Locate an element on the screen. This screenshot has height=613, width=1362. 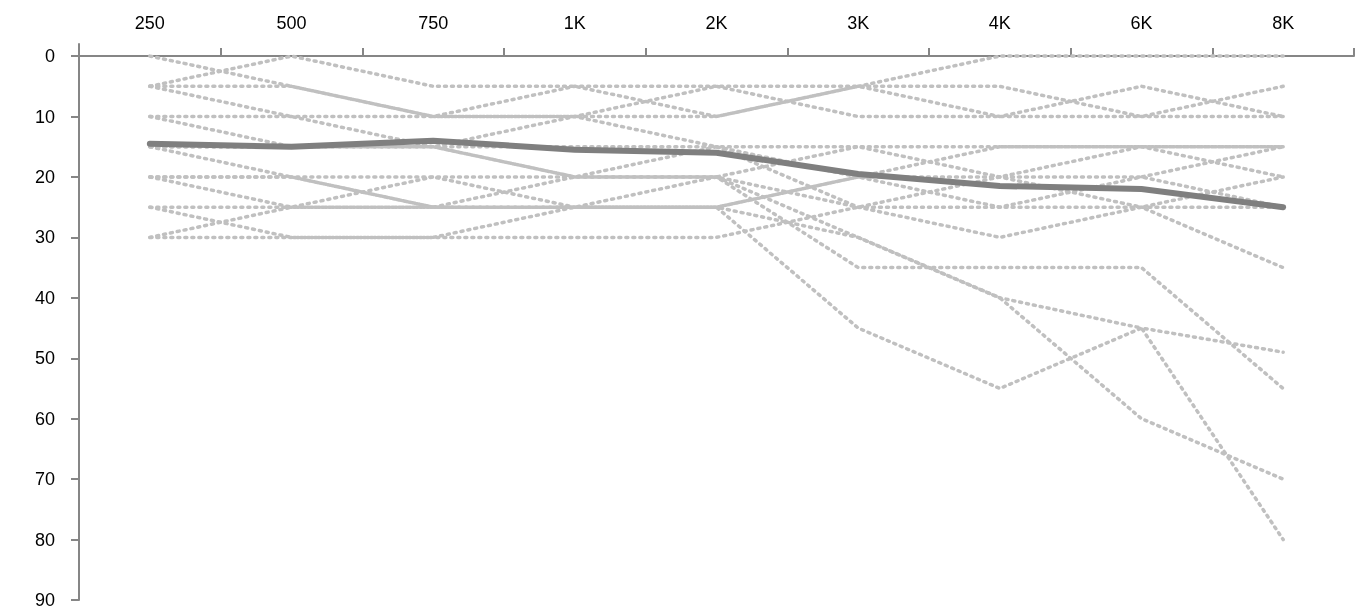
x-tick-label: 2K is located at coordinates (716, 23).